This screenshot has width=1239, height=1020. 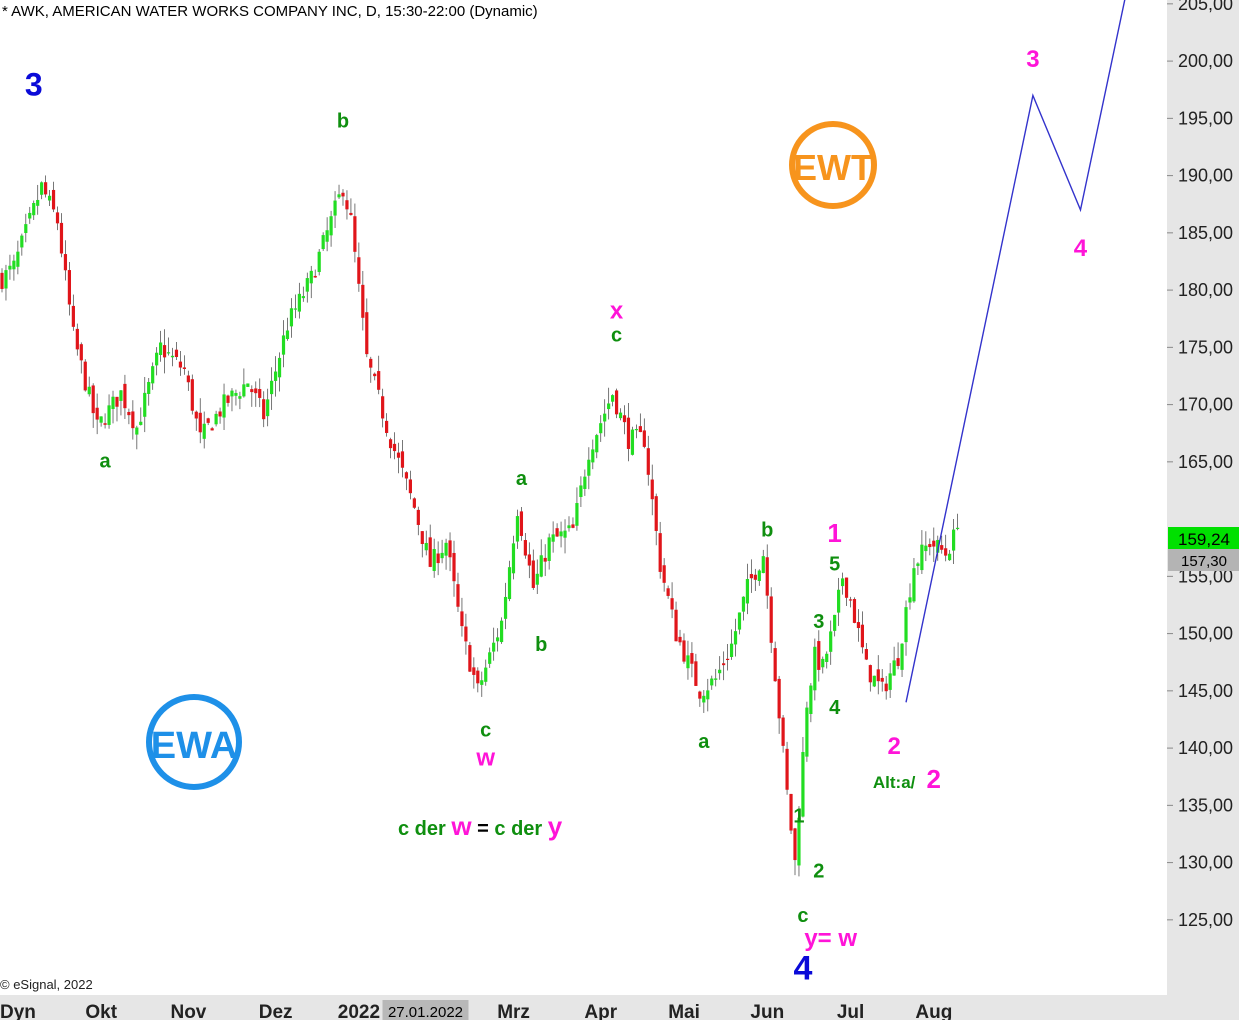 I want to click on x-tick-label: Aug, so click(x=933, y=1011).